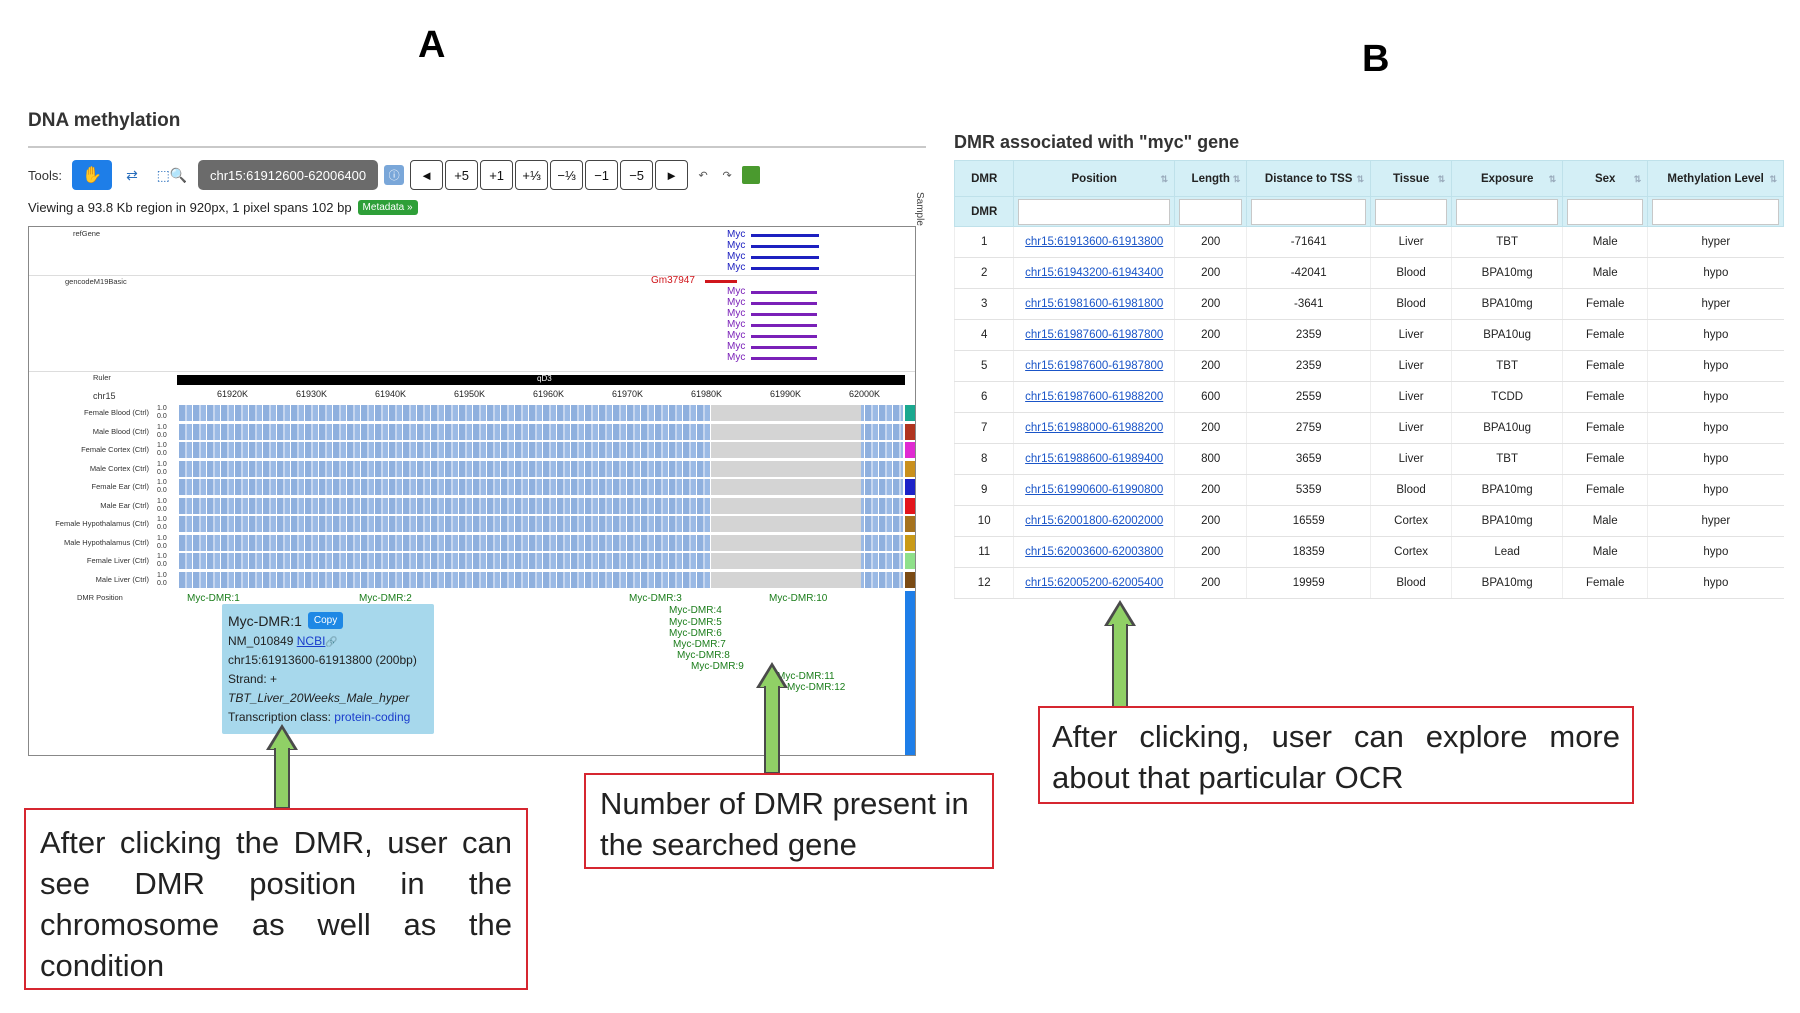  Describe the element at coordinates (385, 598) in the screenshot. I see `dmr-feature: Myc-DMR:2` at that location.